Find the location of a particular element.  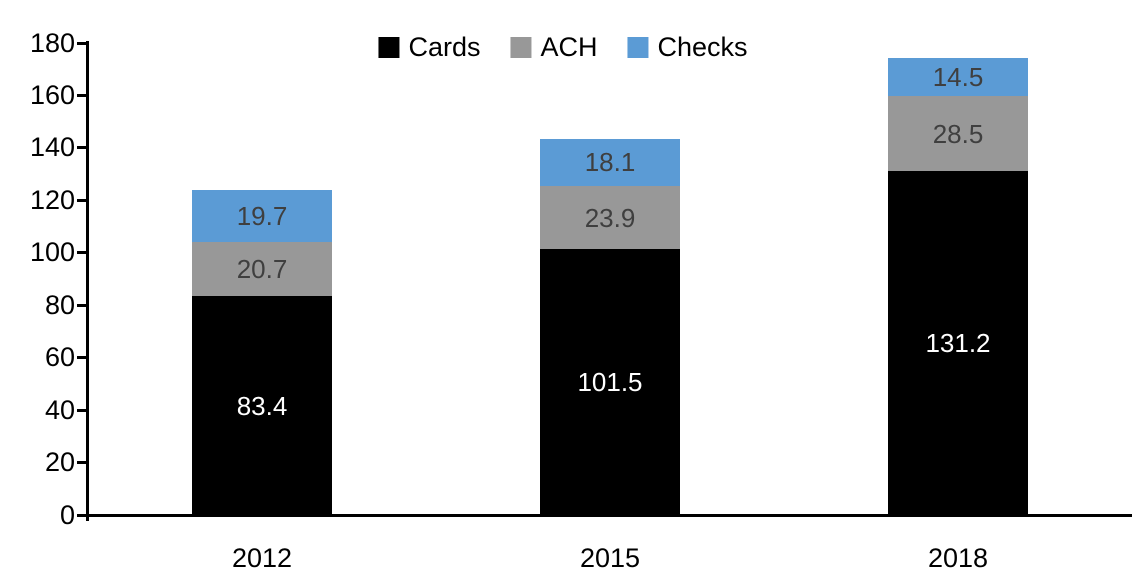

segment-value-label: 19.7 is located at coordinates (262, 216).